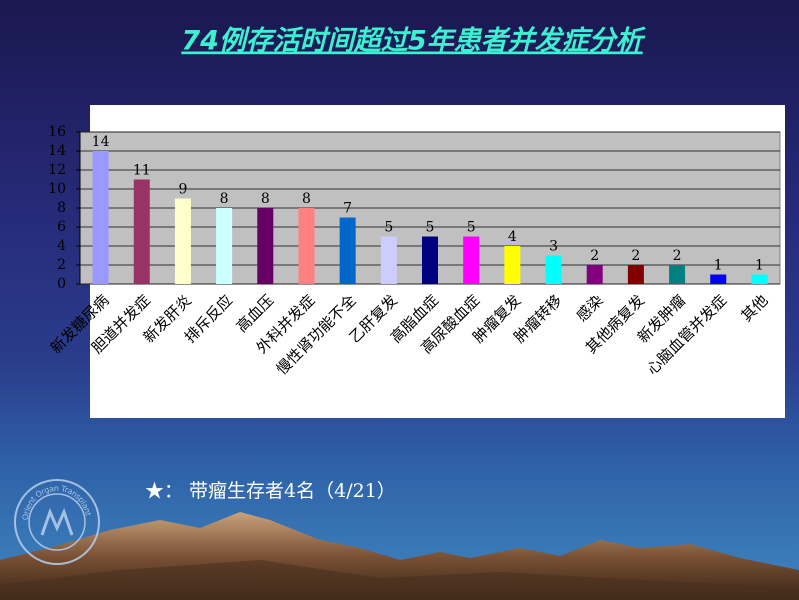 The height and width of the screenshot is (600, 799). Describe the element at coordinates (61, 284) in the screenshot. I see `y-tick-label: 0` at that location.